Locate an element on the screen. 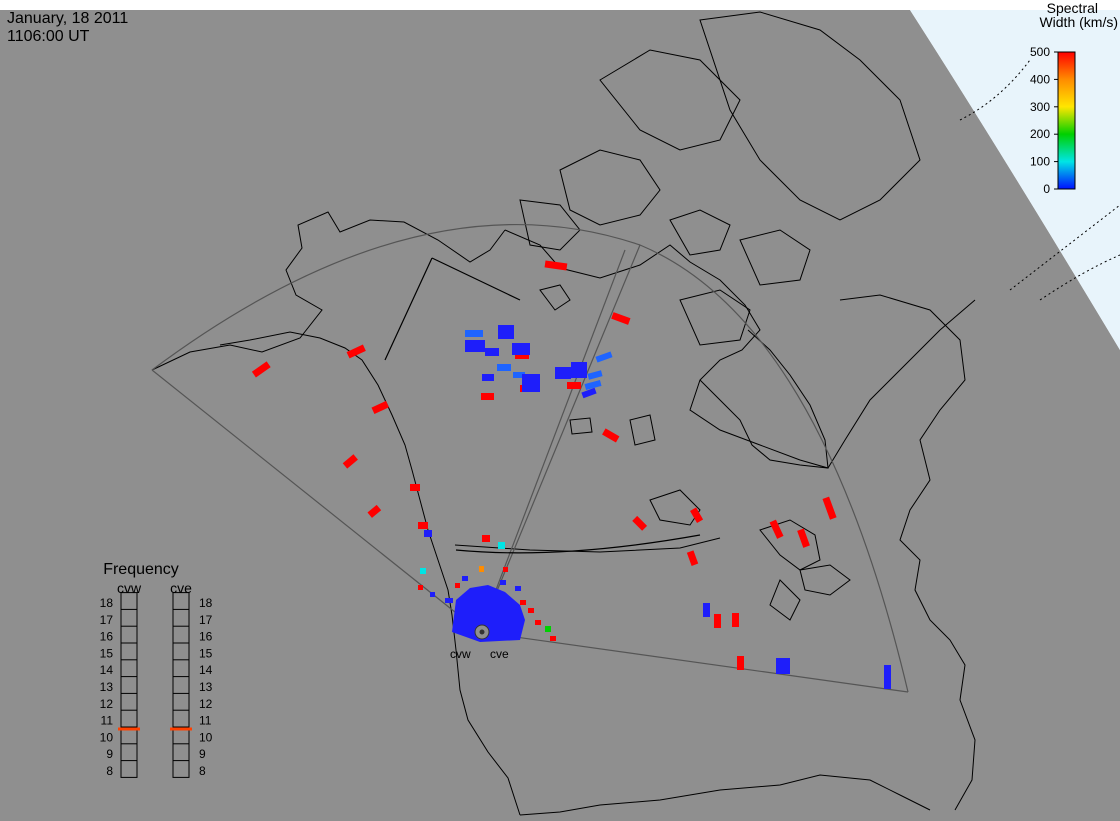 Image resolution: width=1120 pixels, height=821 pixels. radar-label-cvw: cvw is located at coordinates (460, 654).